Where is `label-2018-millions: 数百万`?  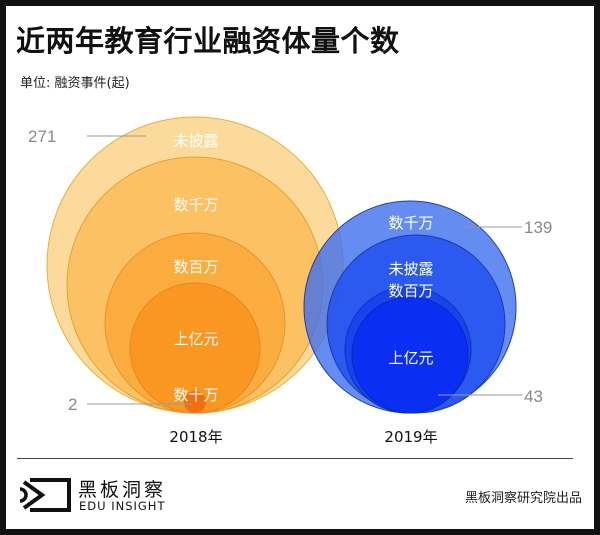 label-2018-millions: 数百万 is located at coordinates (195, 267).